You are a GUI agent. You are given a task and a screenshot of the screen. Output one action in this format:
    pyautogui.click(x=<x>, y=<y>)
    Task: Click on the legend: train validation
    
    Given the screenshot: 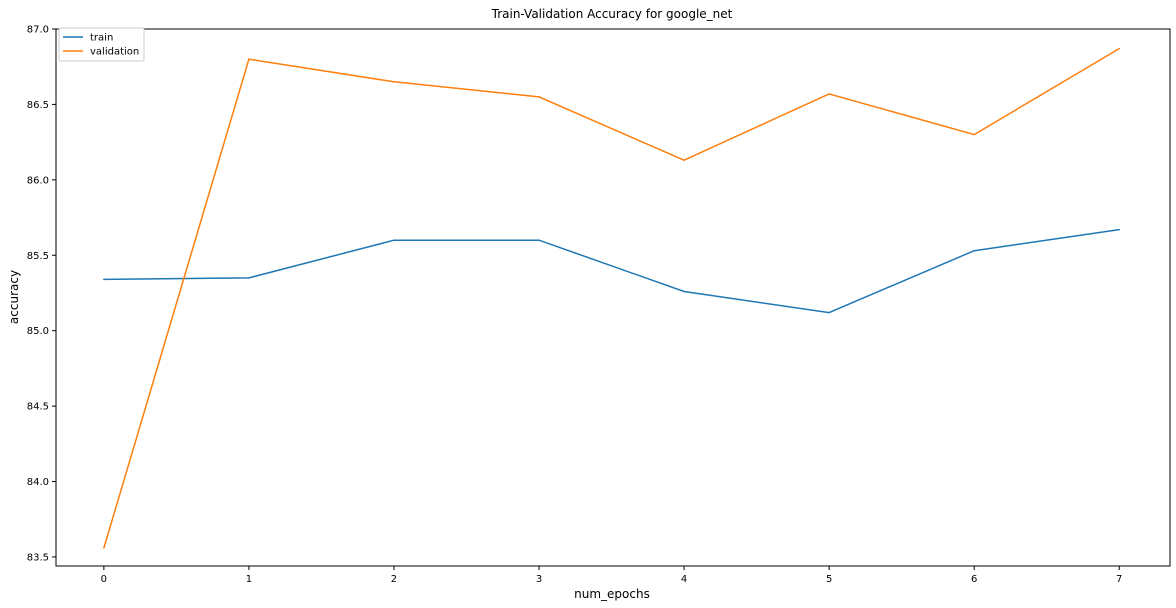 What is the action you would take?
    pyautogui.click(x=101, y=44)
    